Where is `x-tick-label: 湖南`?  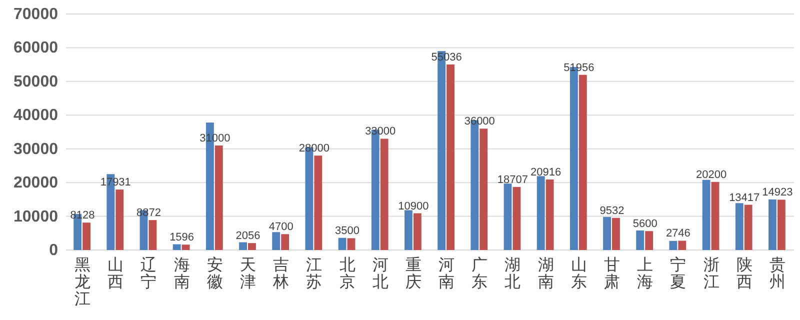
x-tick-label: 湖南 is located at coordinates (546, 273).